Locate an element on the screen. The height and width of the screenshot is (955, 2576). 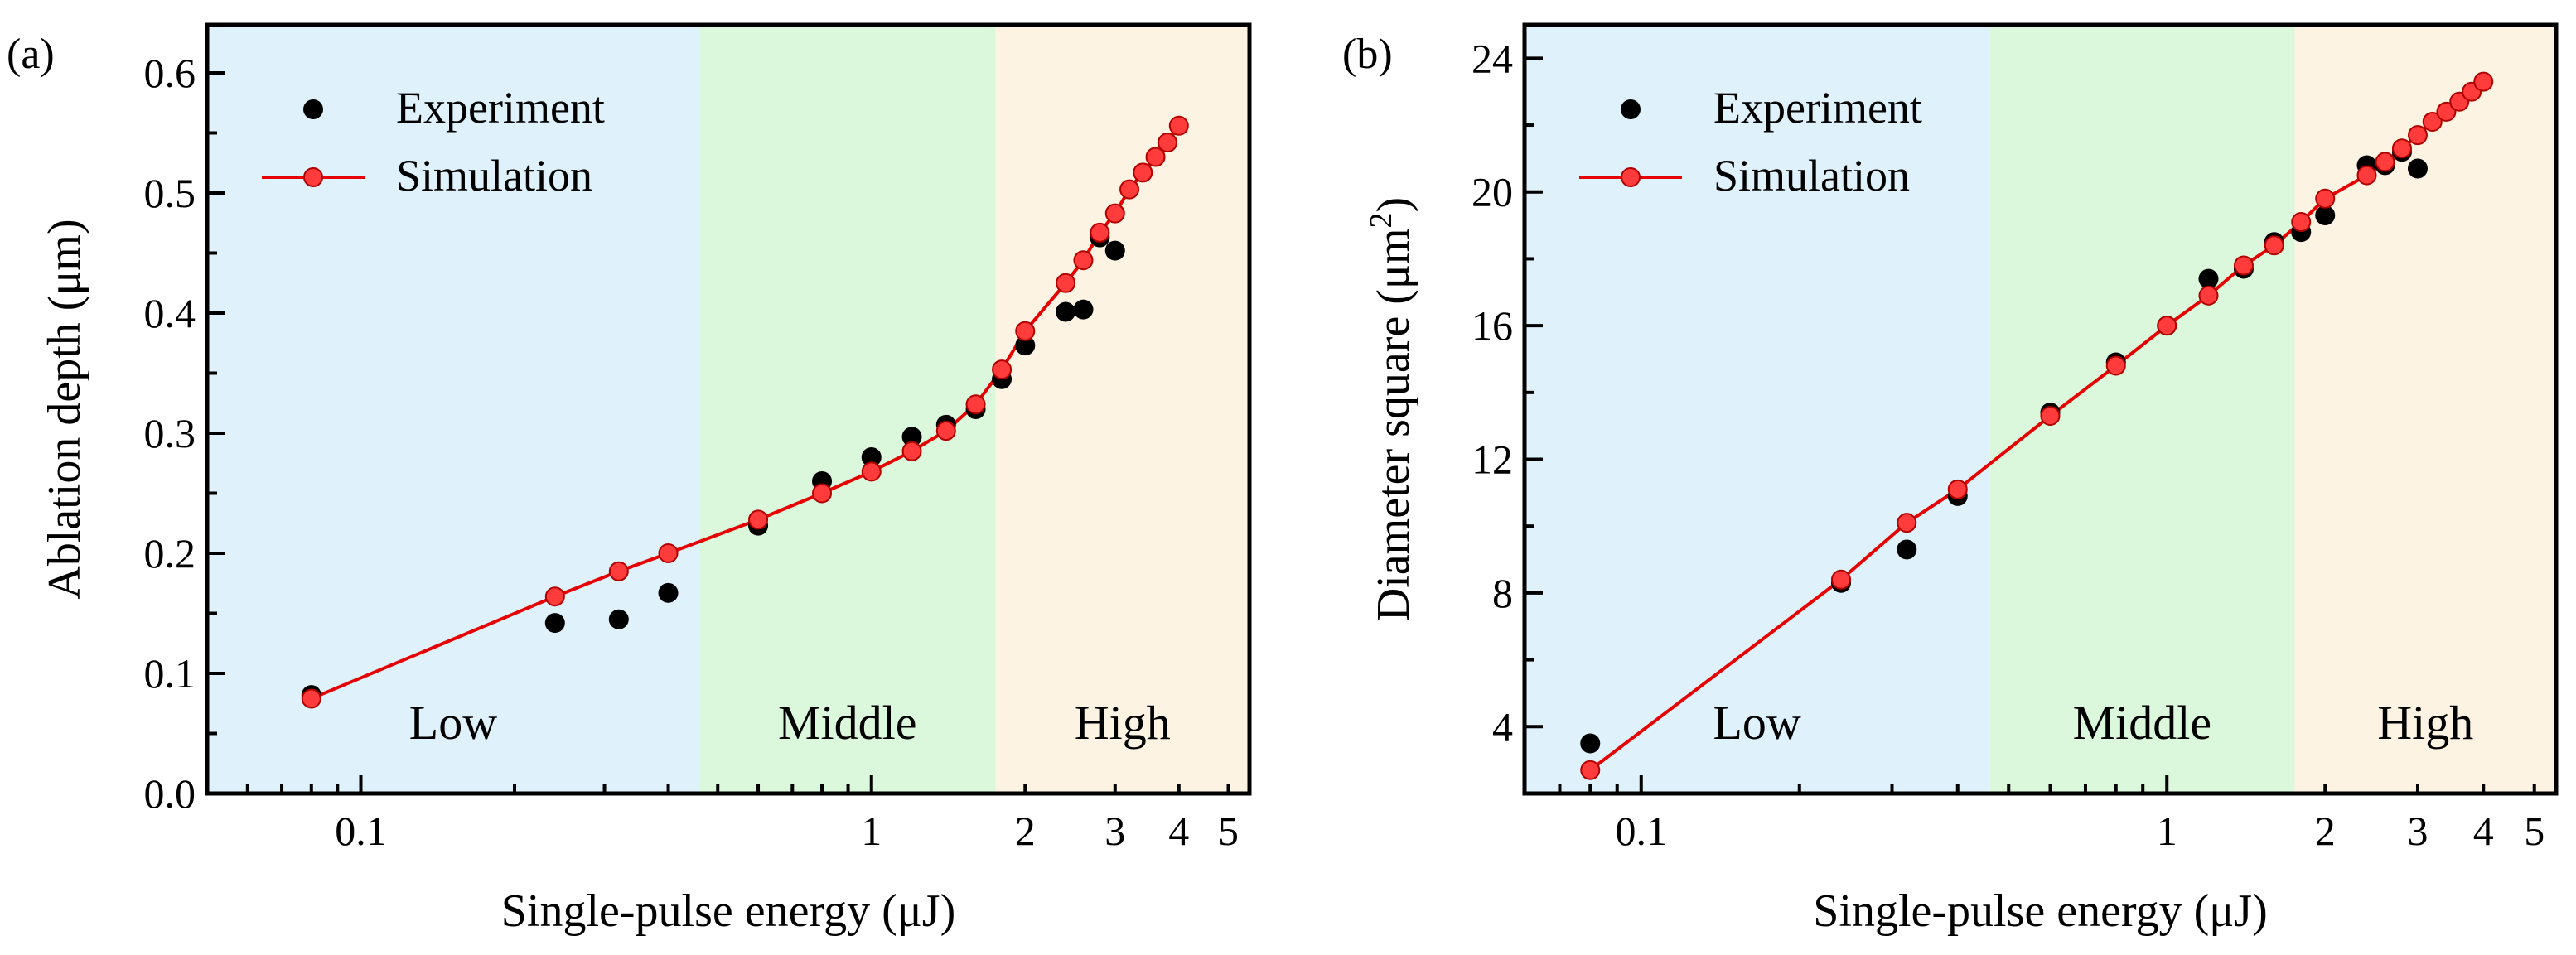
y-tick-label: 24 is located at coordinates (1492, 58).